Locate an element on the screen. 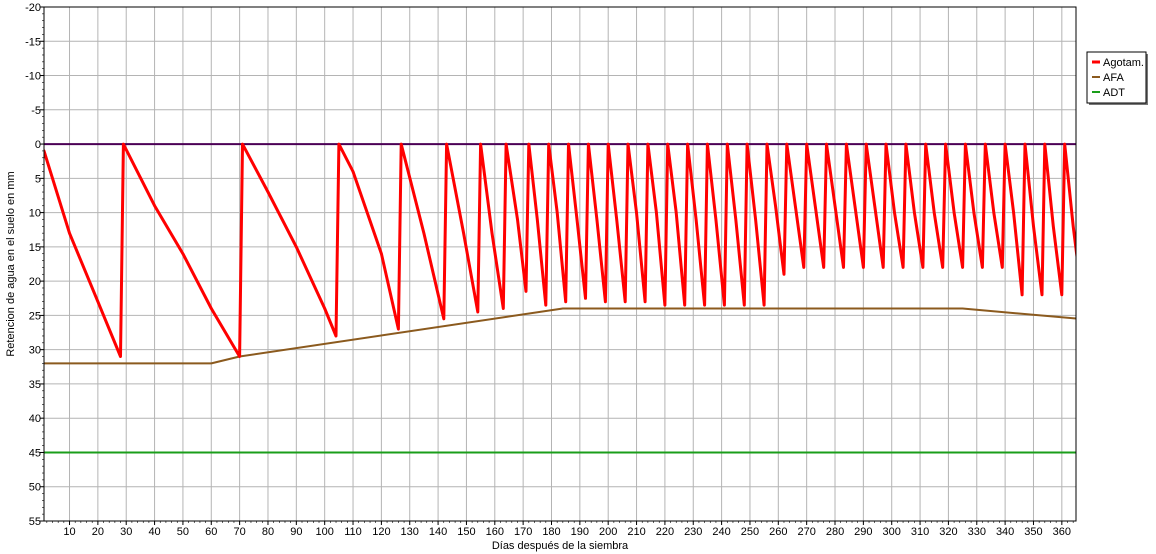  x-tick-label: 200 is located at coordinates (608, 532).